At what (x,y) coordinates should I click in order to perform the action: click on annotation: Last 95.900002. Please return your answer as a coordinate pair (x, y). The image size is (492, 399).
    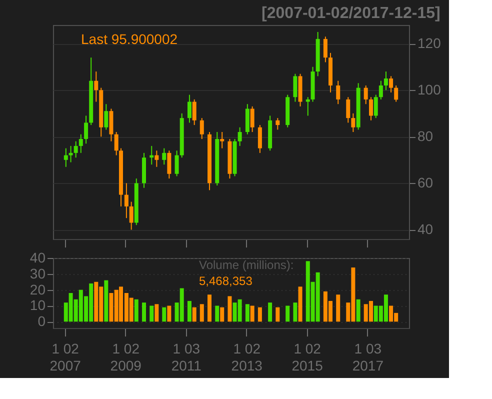
    Looking at the image, I should click on (129, 39).